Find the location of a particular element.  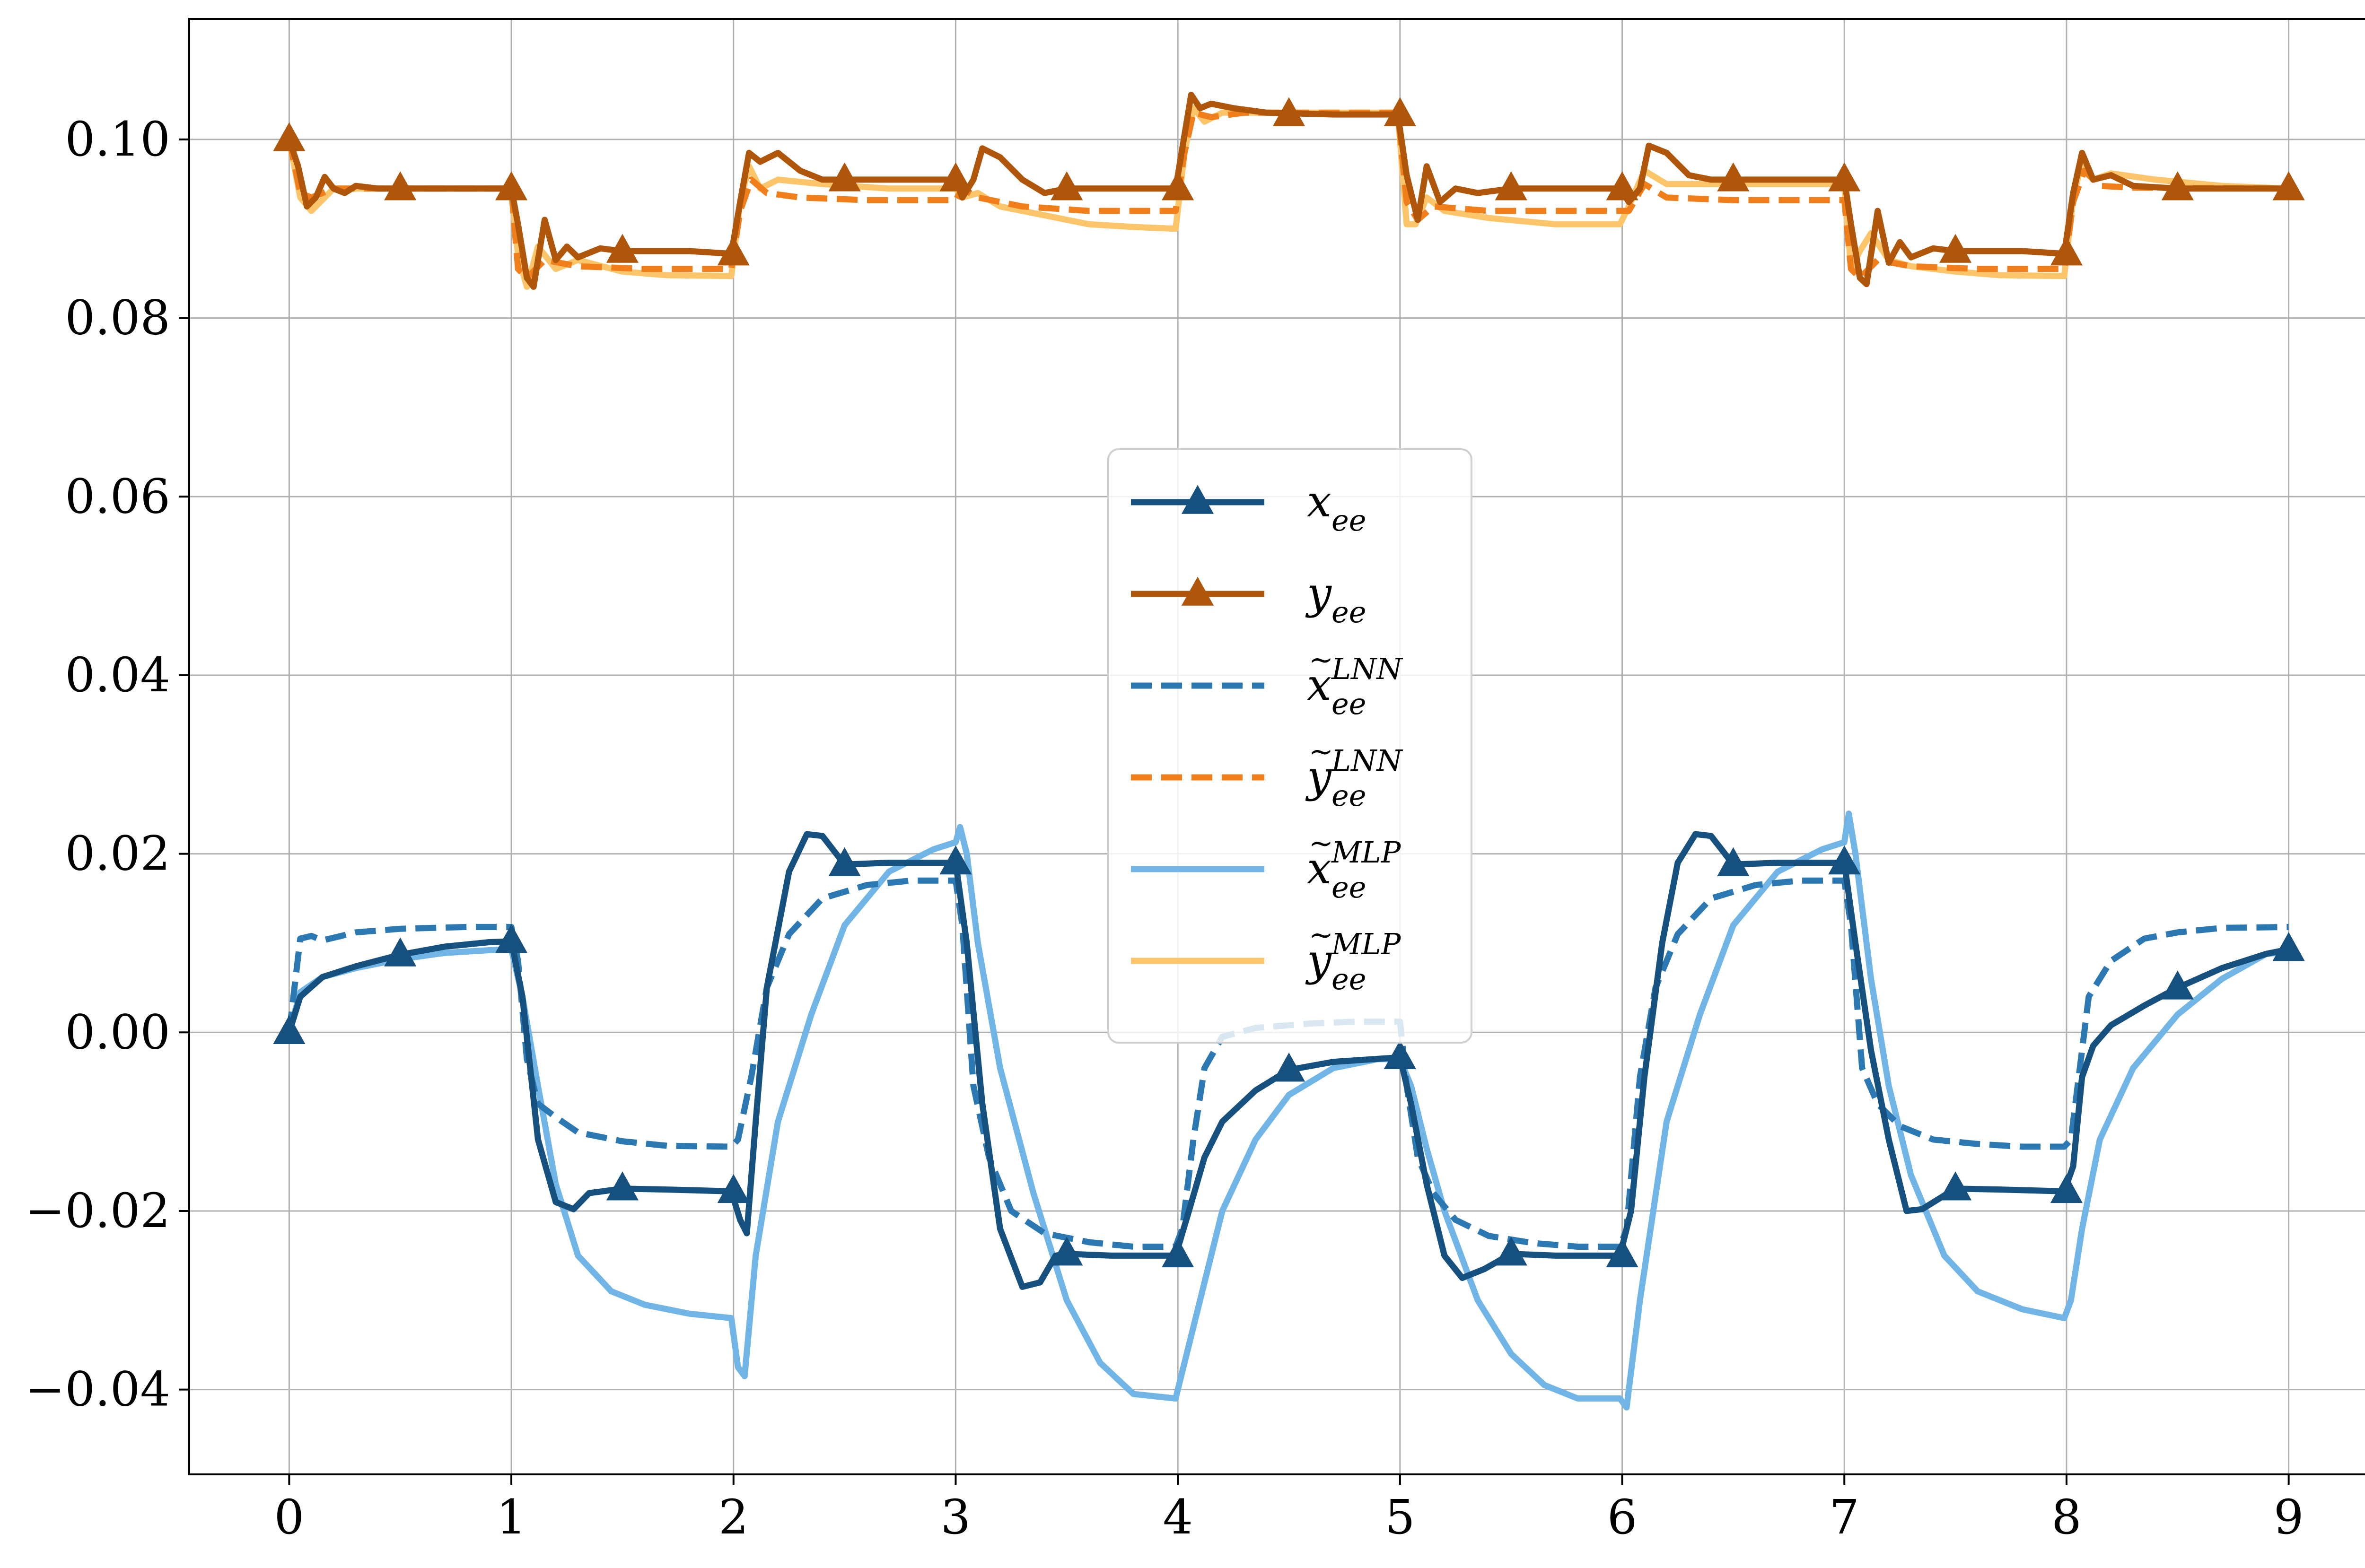

legend-sub-x_lnn: ee is located at coordinates (1348, 704).